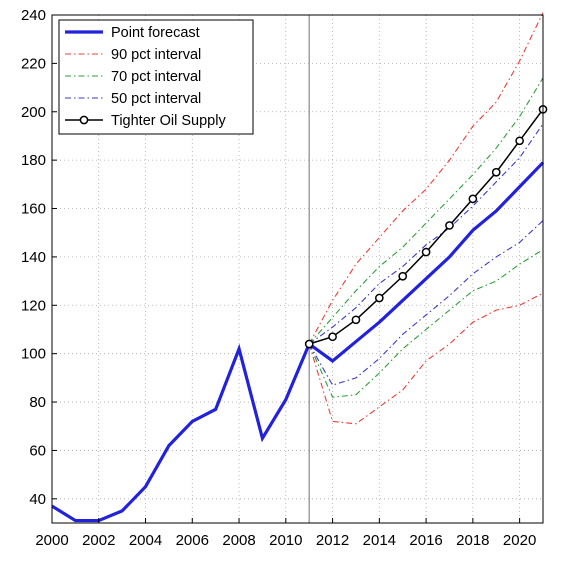 Image resolution: width=570 pixels, height=563 pixels. What do you see at coordinates (33, 63) in the screenshot?
I see `y-tick-label: 220` at bounding box center [33, 63].